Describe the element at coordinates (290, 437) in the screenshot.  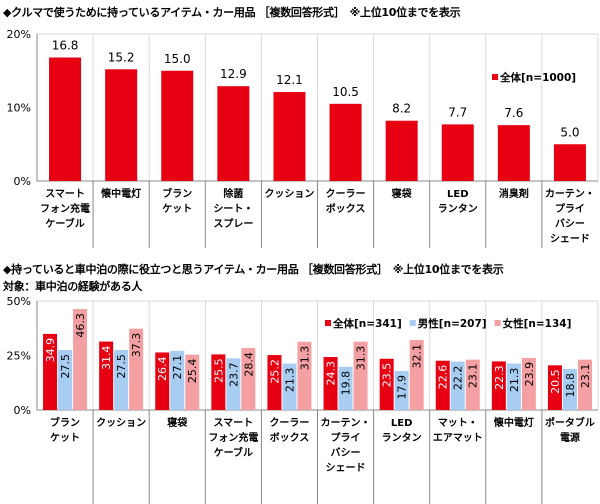
I see `chart2-category-label: ボックス` at that location.